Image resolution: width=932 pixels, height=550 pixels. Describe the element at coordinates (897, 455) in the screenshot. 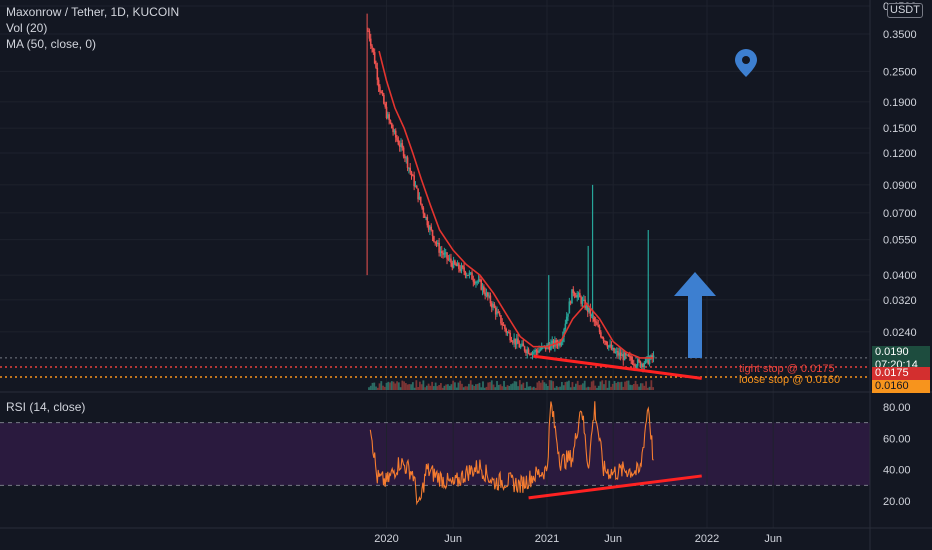

I see `rsi-axis: 80.00 60.00 40.00 20.00` at that location.